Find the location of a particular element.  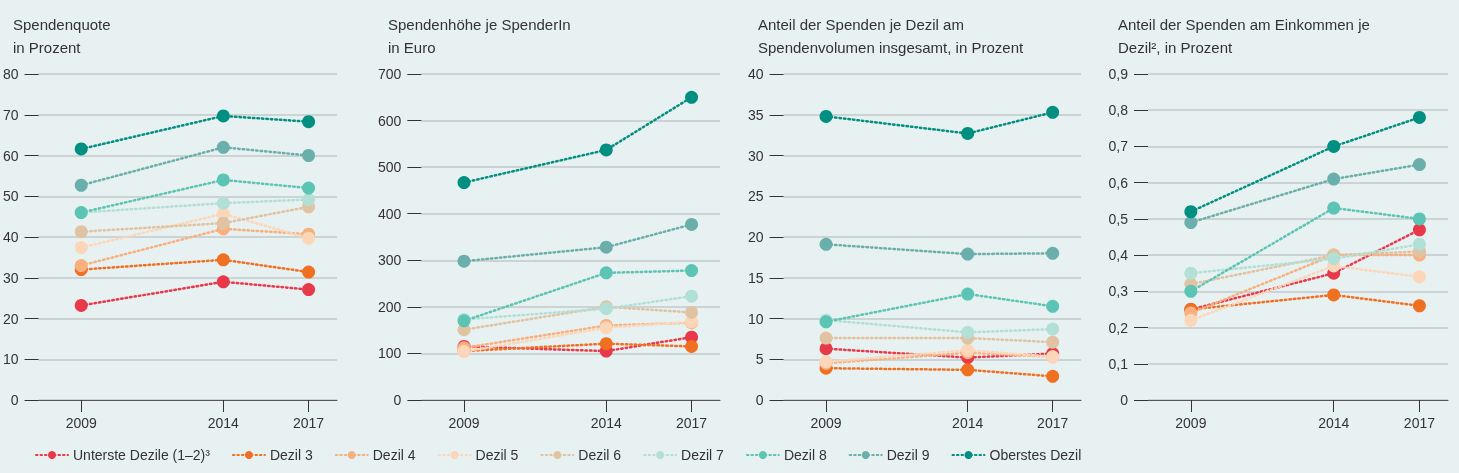

legend-label: Dezil 7 is located at coordinates (703, 455).